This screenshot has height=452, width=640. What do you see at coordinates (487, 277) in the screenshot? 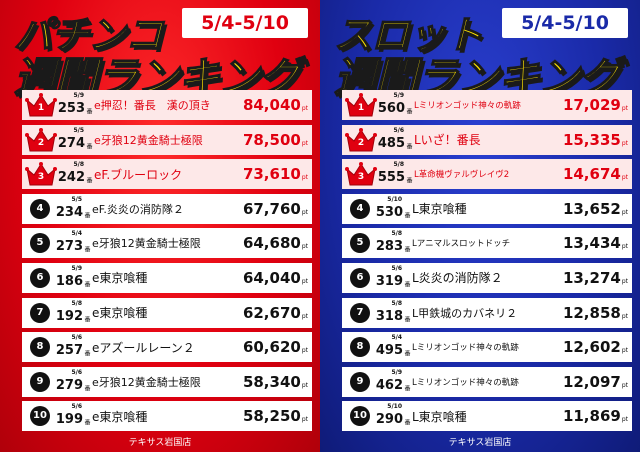
I see `ranking-row: 6 5/6 319 番 L炎炎の消防隊２ 13,274pt` at bounding box center [487, 277].